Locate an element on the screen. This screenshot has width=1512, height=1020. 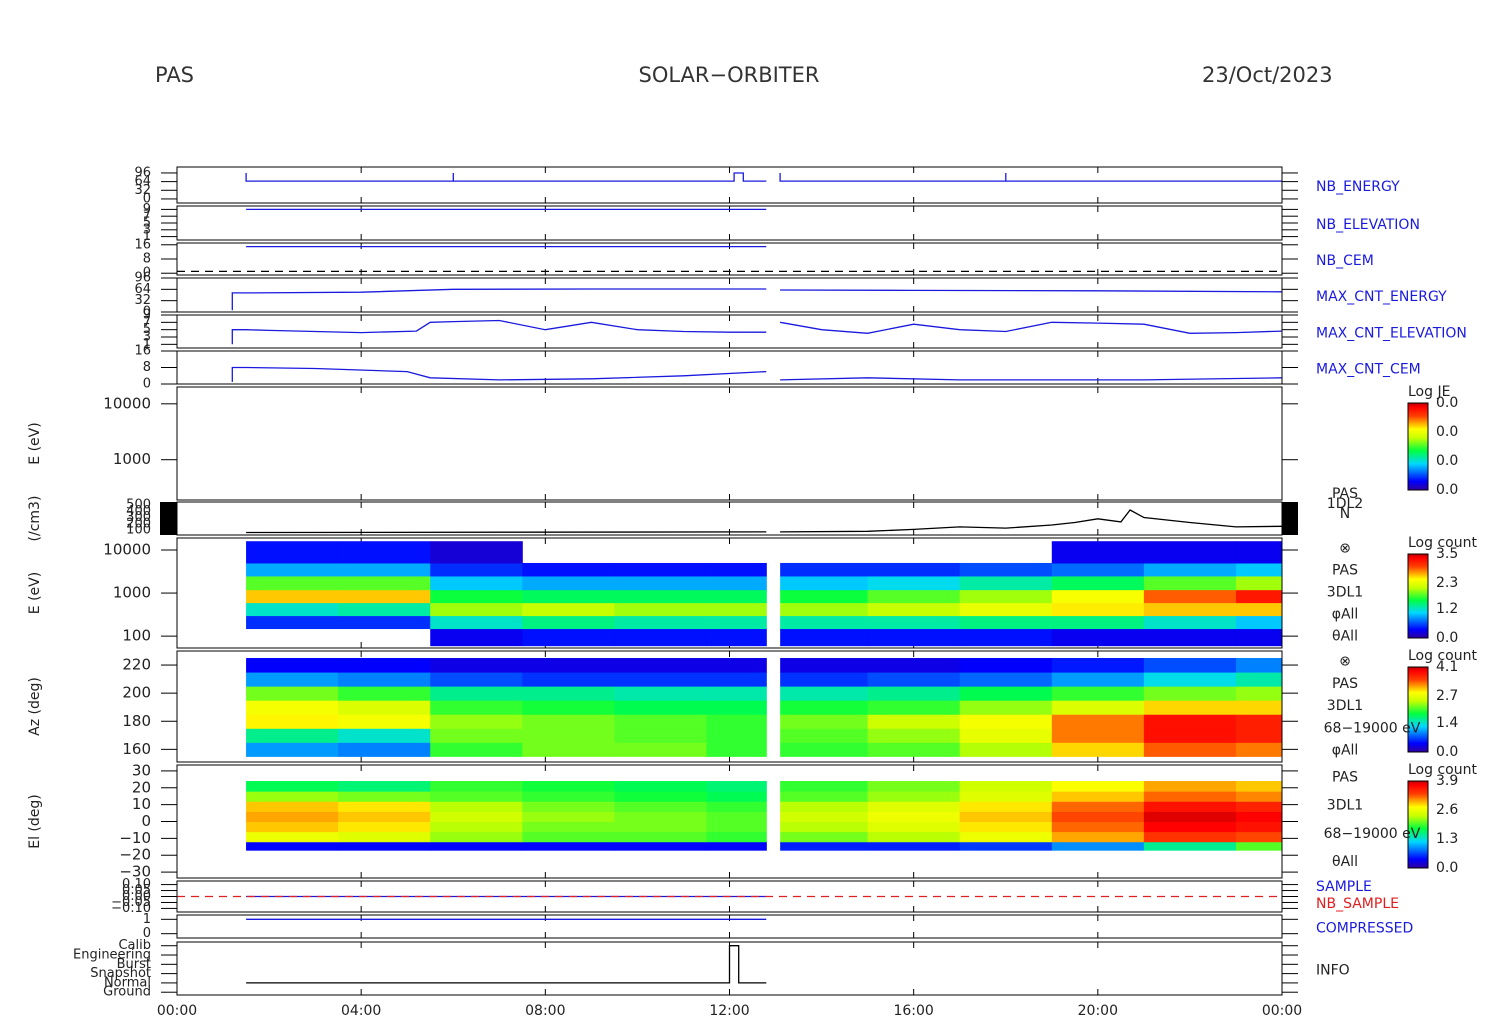
colorbar-tick-label: 1.2 is located at coordinates (1447, 609).